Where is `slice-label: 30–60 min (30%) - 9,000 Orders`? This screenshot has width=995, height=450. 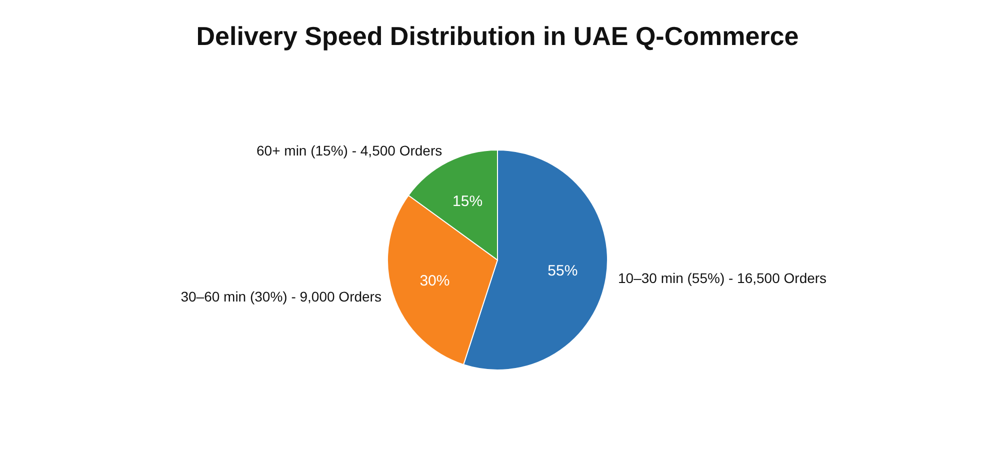 slice-label: 30–60 min (30%) - 9,000 Orders is located at coordinates (281, 296).